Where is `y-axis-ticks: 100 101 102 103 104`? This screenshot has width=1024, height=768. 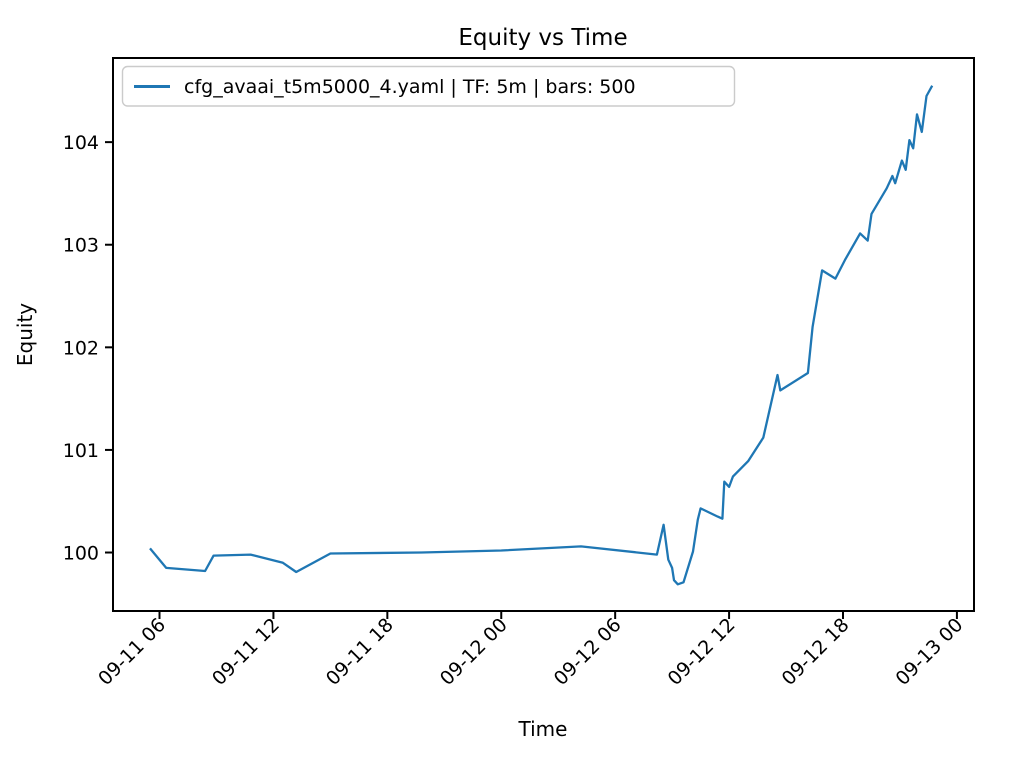 y-axis-ticks: 100 101 102 103 104 is located at coordinates (88, 348).